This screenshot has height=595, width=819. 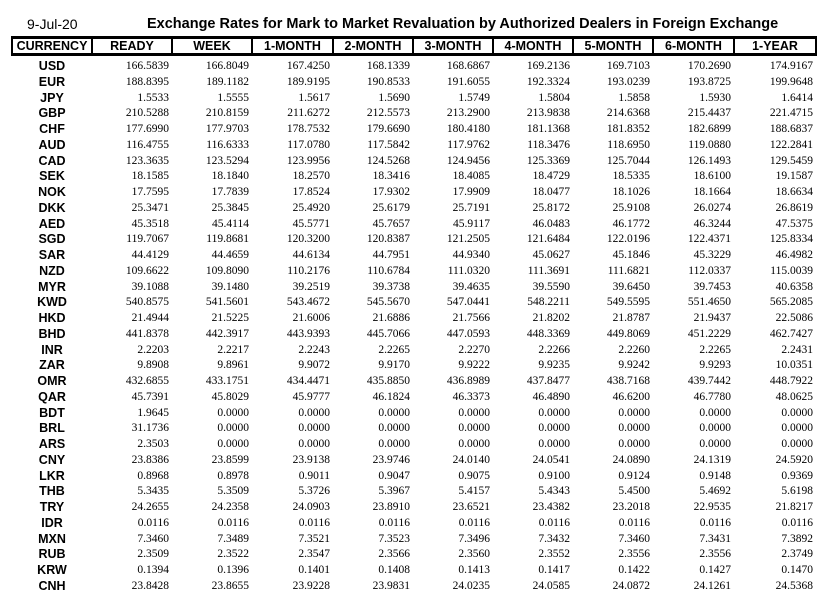 I want to click on rate-3-month: 168.6867, so click(x=468, y=66).